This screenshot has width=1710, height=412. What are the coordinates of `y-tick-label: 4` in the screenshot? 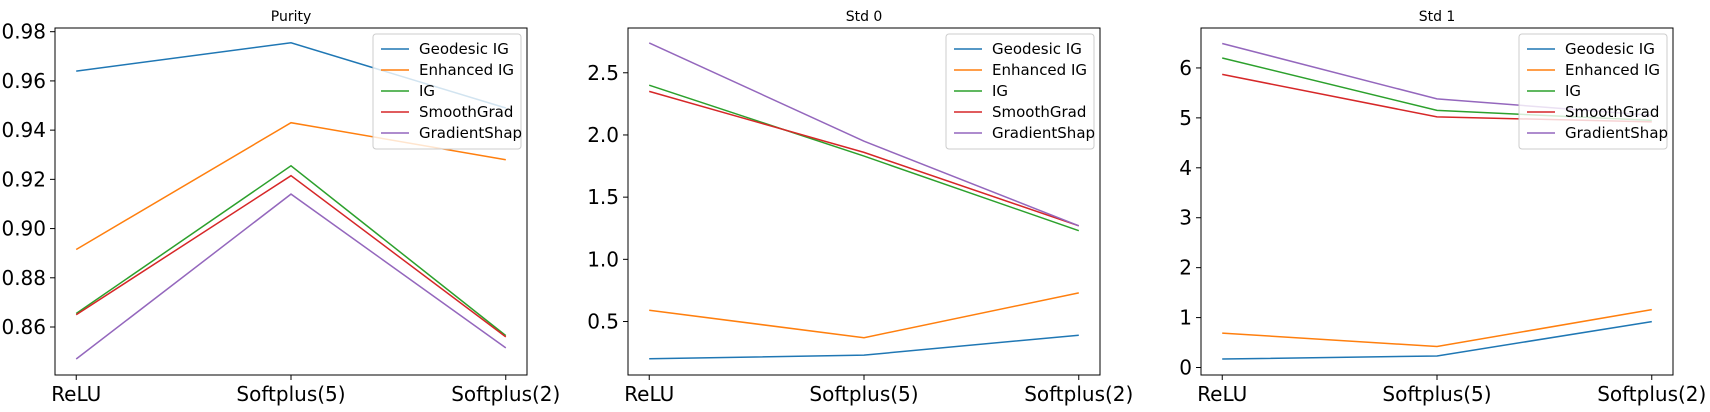 It's located at (1185, 168).